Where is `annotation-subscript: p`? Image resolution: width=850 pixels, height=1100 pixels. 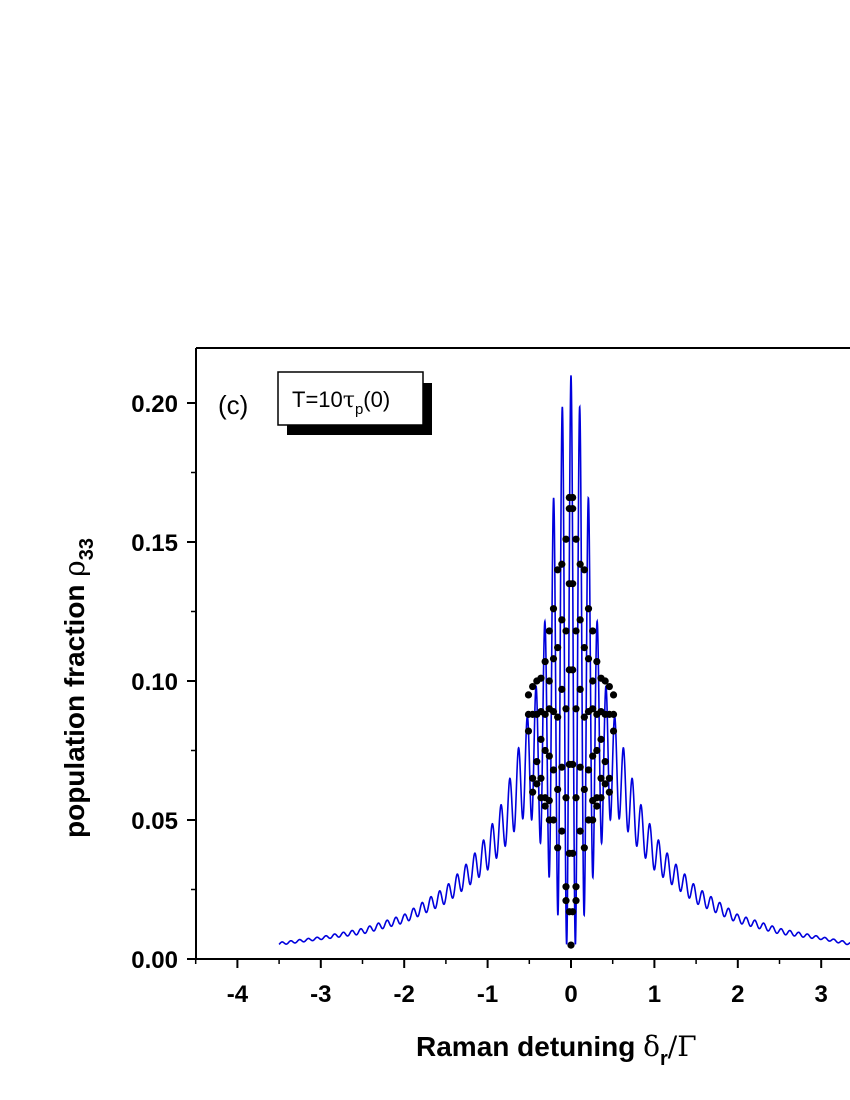
annotation-subscript: p is located at coordinates (359, 409).